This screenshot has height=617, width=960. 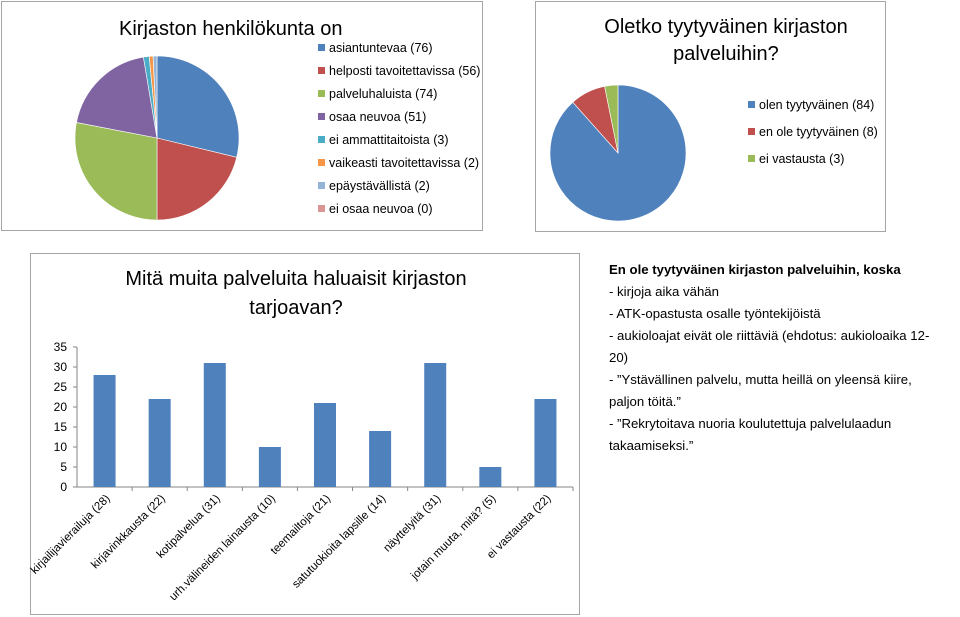 I want to click on x-tick-label: näyttelyitä (31), so click(x=413, y=524).